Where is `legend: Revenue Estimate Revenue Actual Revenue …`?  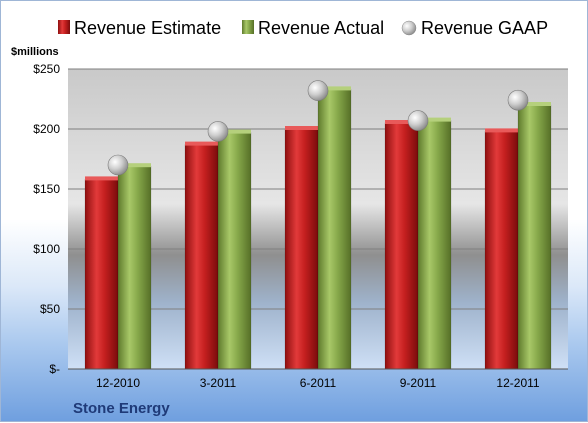
legend: Revenue Estimate Revenue Actual Revenue … is located at coordinates (303, 28).